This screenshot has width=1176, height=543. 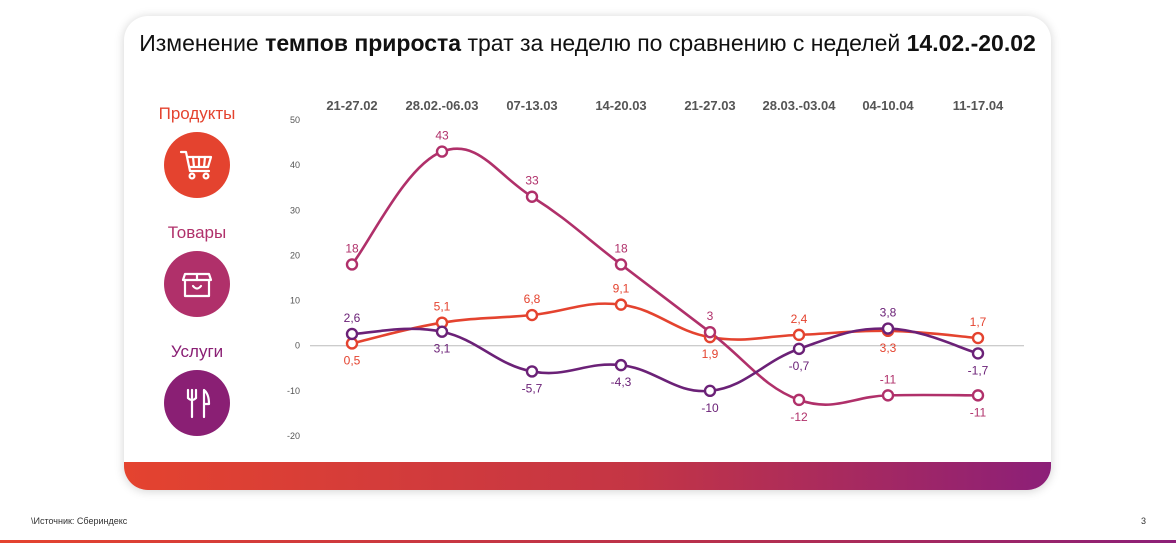 What do you see at coordinates (710, 316) in the screenshot?
I see `data-label: 3` at bounding box center [710, 316].